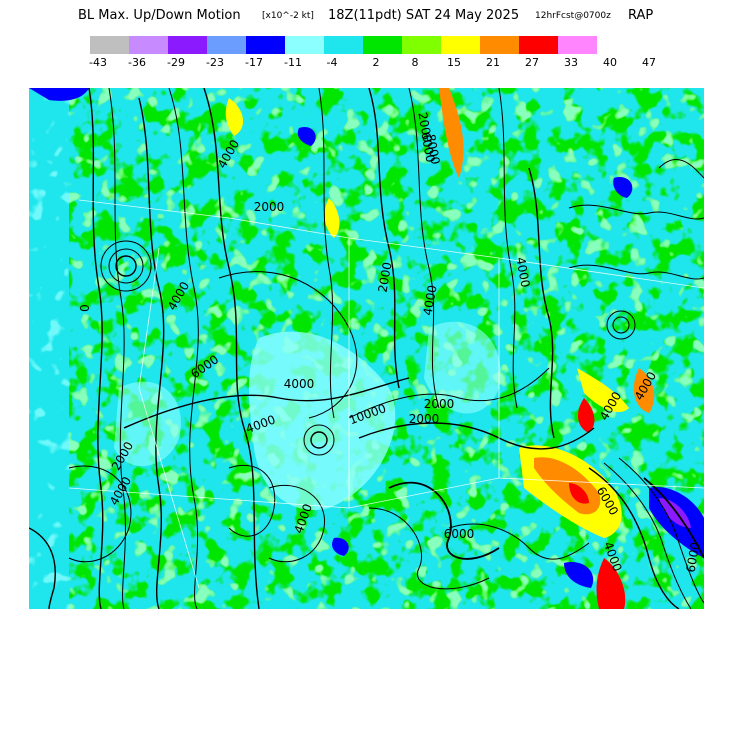 This screenshot has height=734, width=734. I want to click on legend-tick-label: -36, so click(137, 62).